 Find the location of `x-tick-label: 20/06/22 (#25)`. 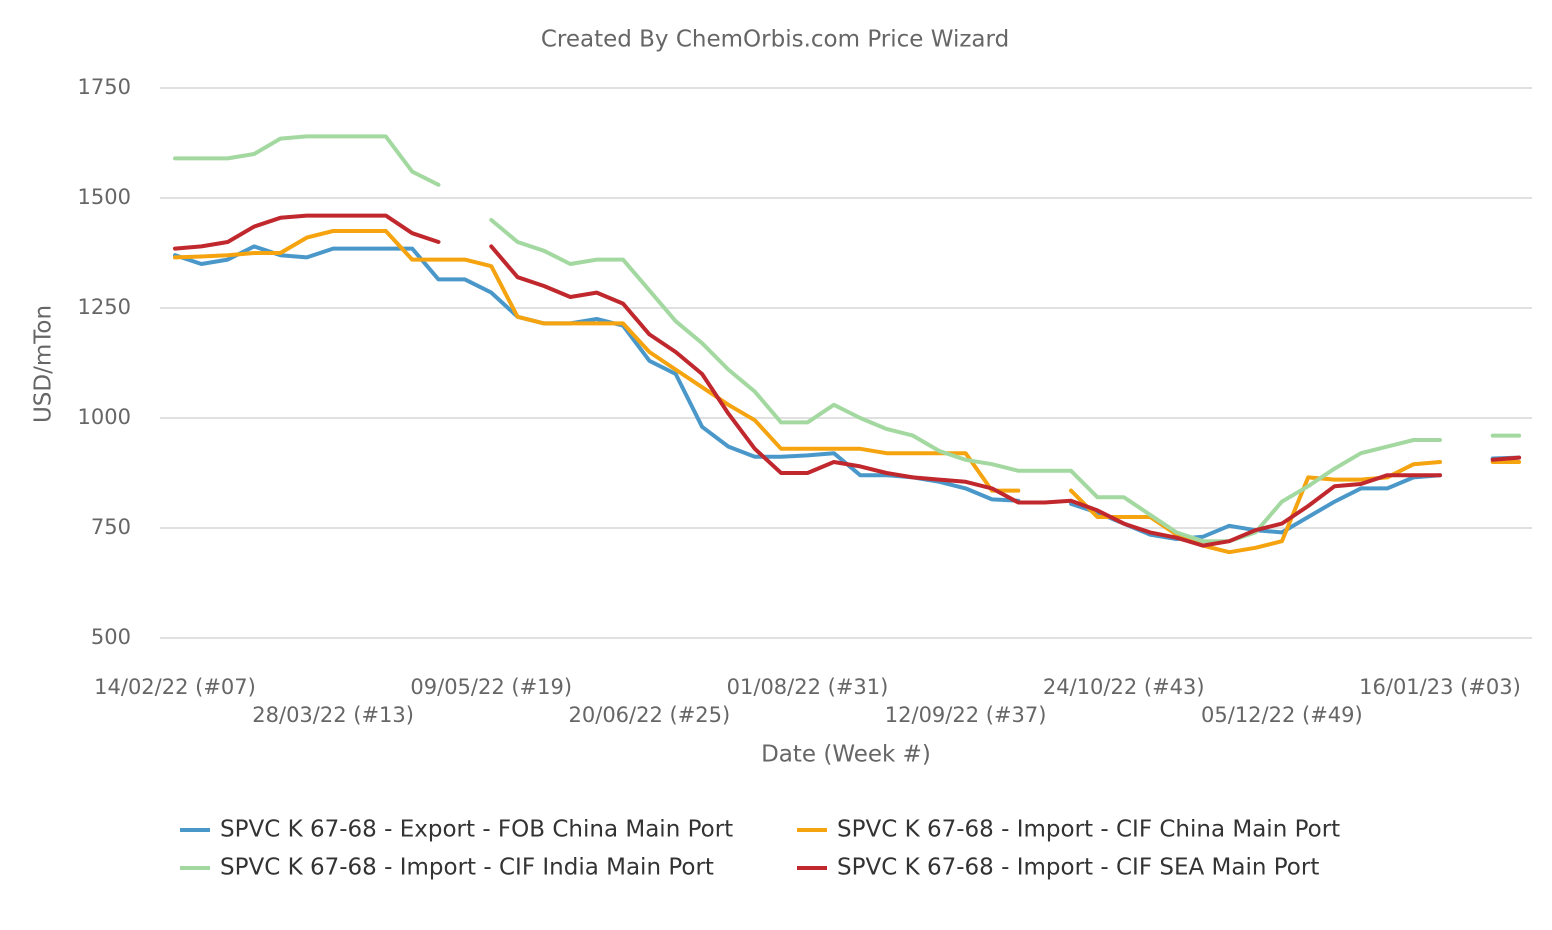

x-tick-label: 20/06/22 (#25) is located at coordinates (650, 715).